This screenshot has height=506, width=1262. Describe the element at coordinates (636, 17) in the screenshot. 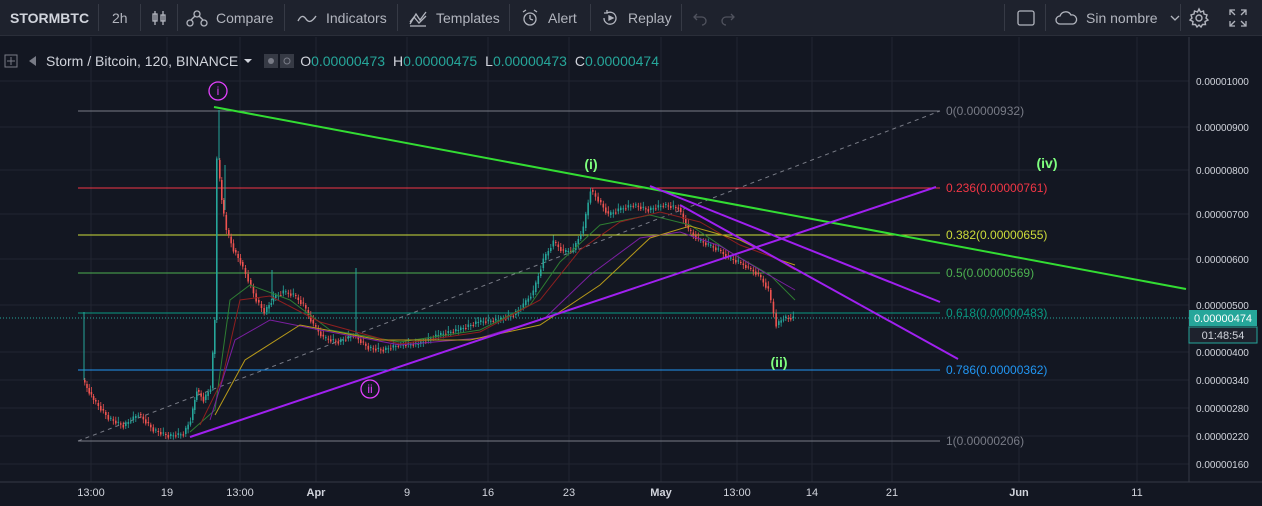

I see `replay-button: Replay` at that location.